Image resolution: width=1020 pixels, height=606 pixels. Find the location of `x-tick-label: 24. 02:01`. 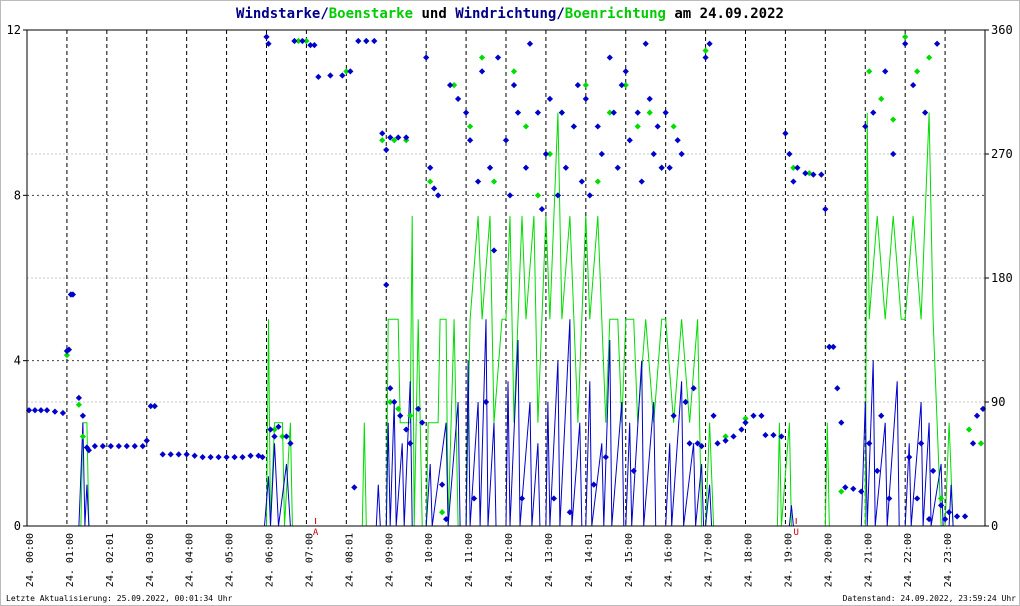

x-tick-label: 24. 02:01 is located at coordinates (110, 560).